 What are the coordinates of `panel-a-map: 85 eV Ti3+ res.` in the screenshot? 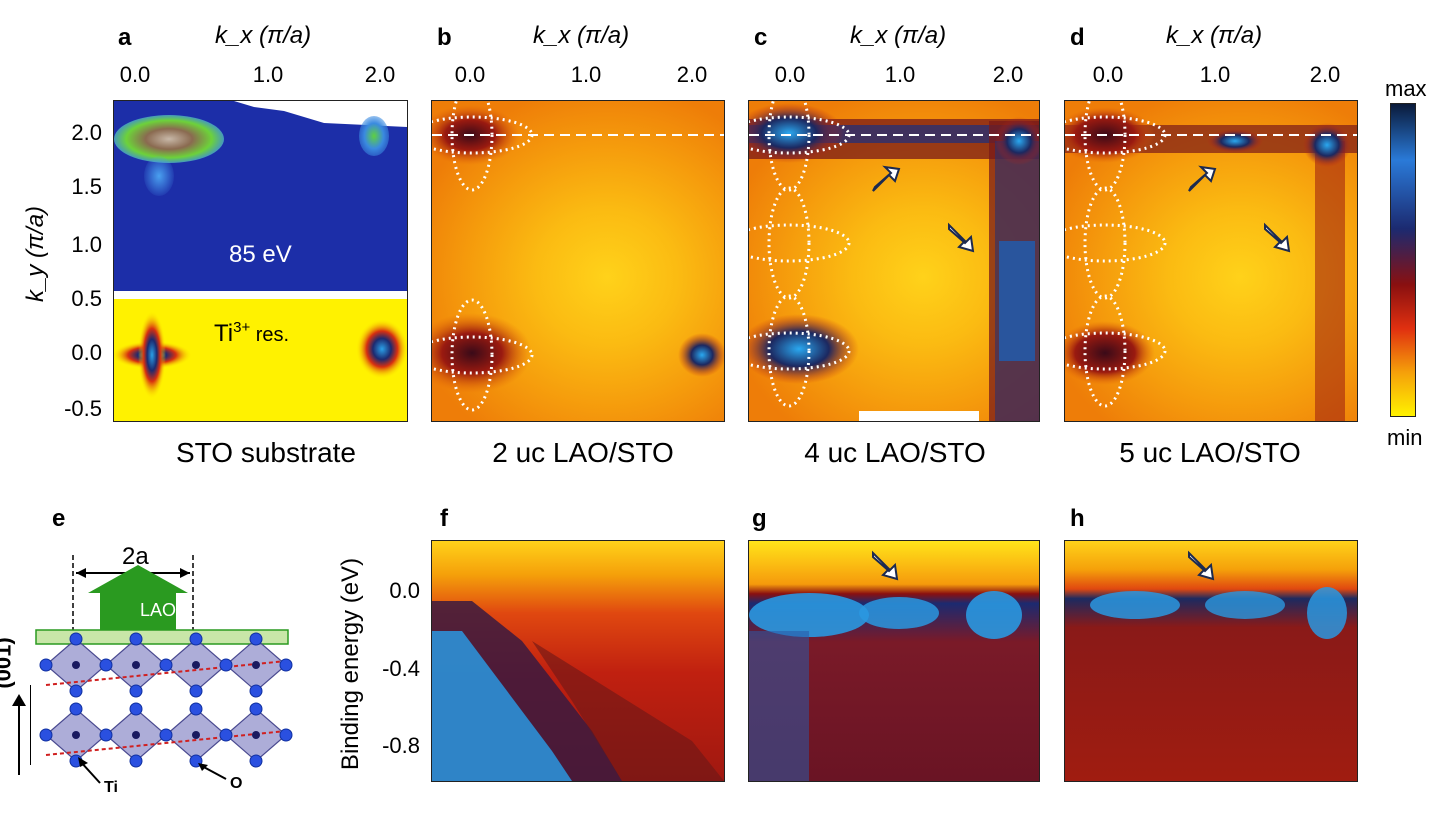 It's located at (260, 261).